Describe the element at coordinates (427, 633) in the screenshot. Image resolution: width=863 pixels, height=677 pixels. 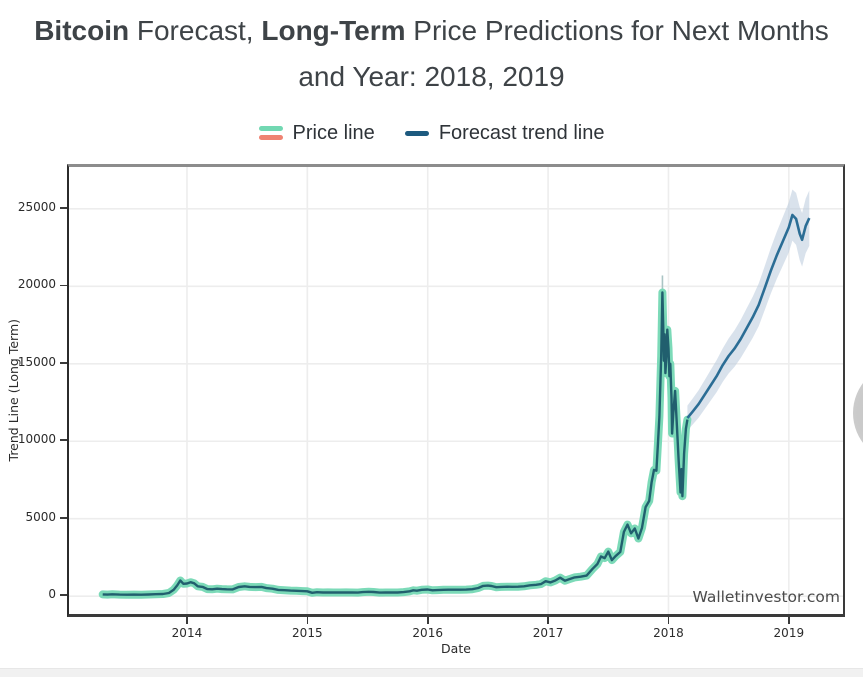
I see `x-tick-label: 2016` at that location.